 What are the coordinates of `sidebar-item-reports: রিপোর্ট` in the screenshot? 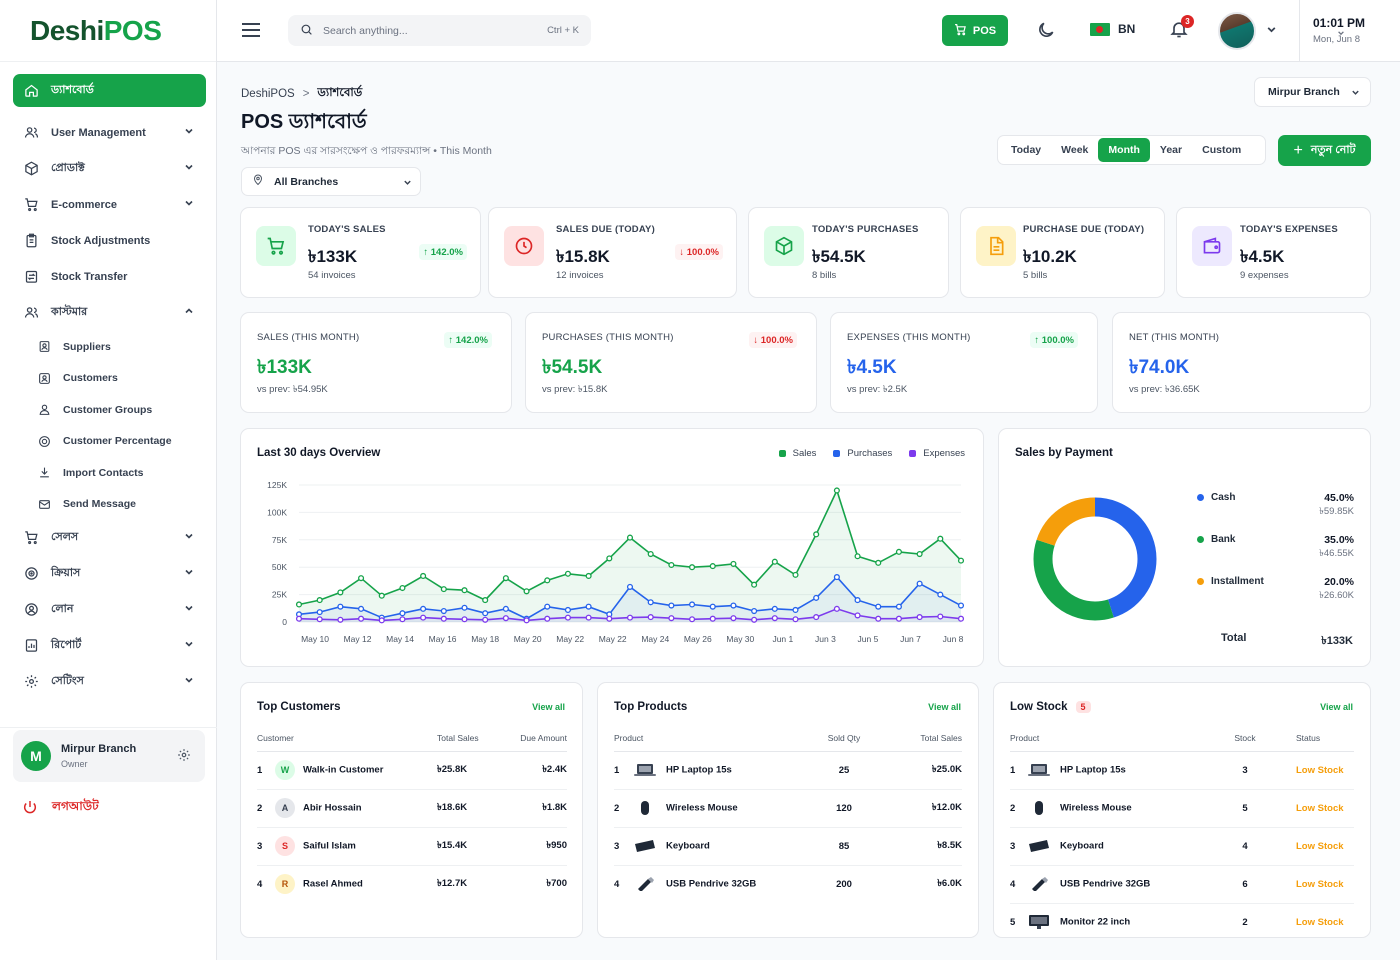 It's located at (109, 645).